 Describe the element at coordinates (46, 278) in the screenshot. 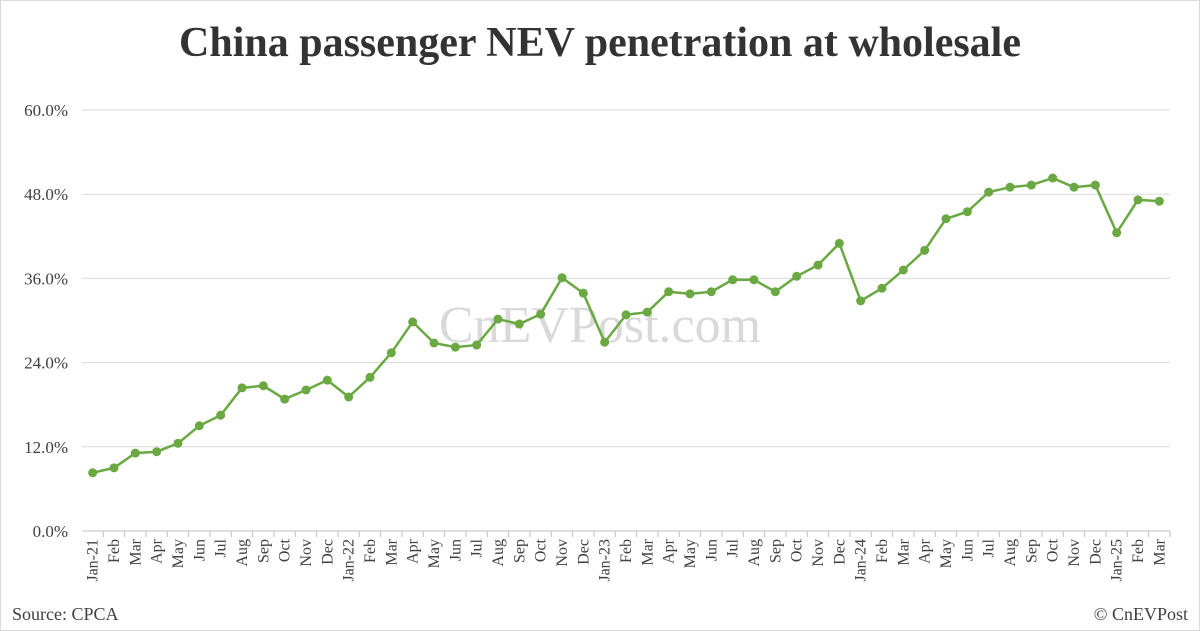

I see `y-tick-label: 36.0%` at that location.